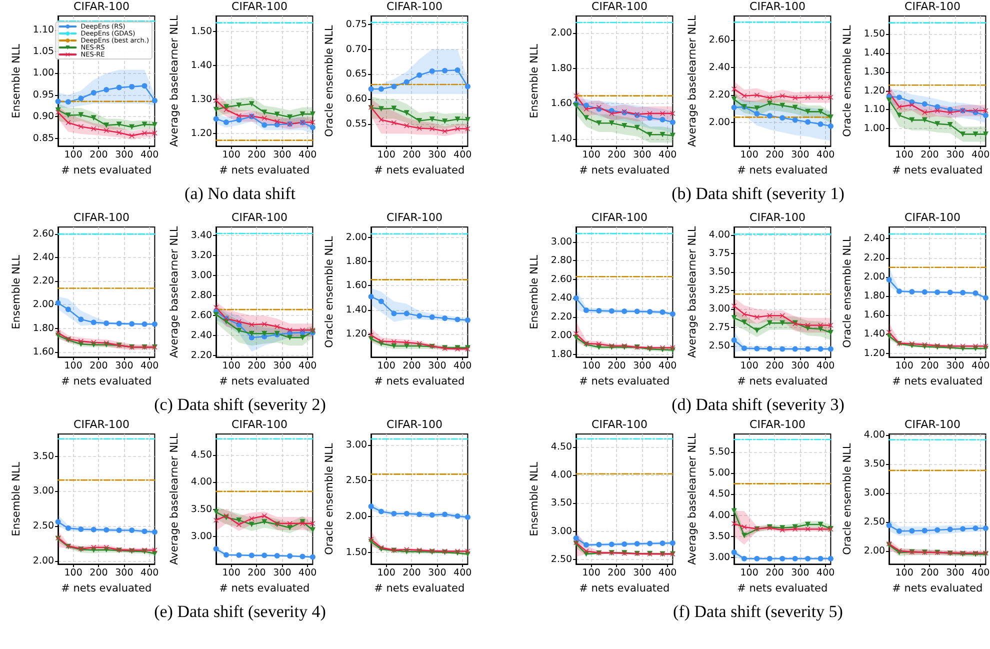 The height and width of the screenshot is (649, 990). I want to click on y-tick-label: 2.80, so click(201, 296).